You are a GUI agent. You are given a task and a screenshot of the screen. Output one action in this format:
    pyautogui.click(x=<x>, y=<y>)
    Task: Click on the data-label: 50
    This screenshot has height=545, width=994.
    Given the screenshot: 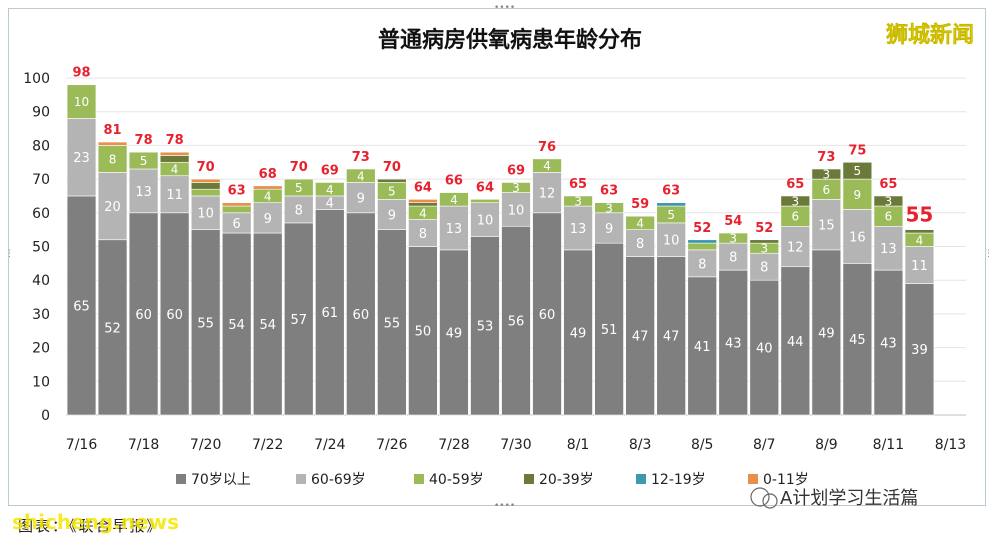 What is the action you would take?
    pyautogui.click(x=423, y=332)
    